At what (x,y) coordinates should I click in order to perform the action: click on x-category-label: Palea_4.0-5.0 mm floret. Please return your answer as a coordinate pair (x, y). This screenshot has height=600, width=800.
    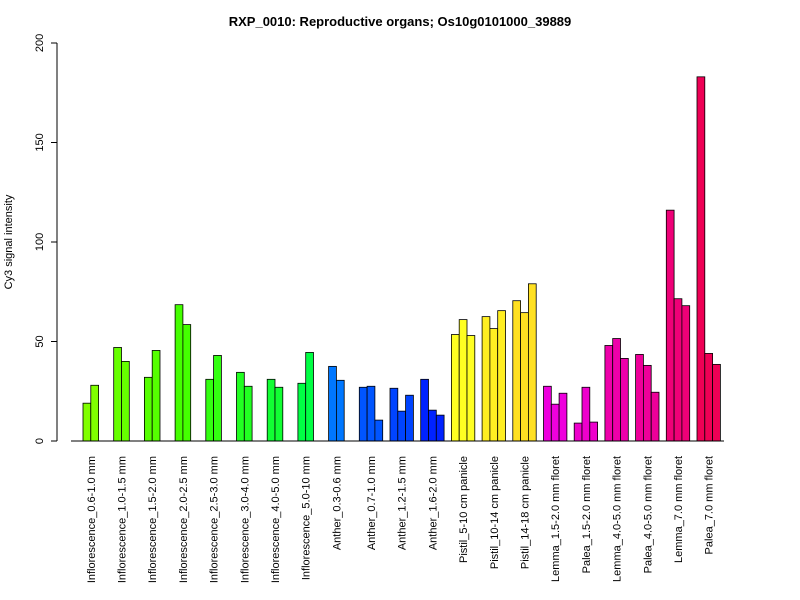
    Looking at the image, I should click on (648, 514).